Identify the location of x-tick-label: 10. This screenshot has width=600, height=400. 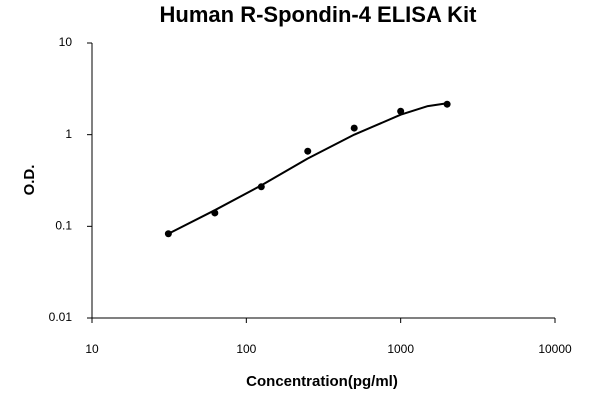
(92, 349).